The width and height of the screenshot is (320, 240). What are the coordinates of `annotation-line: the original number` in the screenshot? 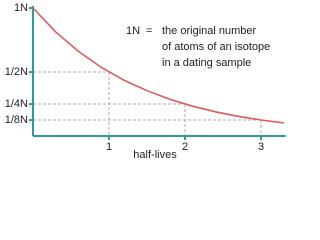 It's located at (209, 31).